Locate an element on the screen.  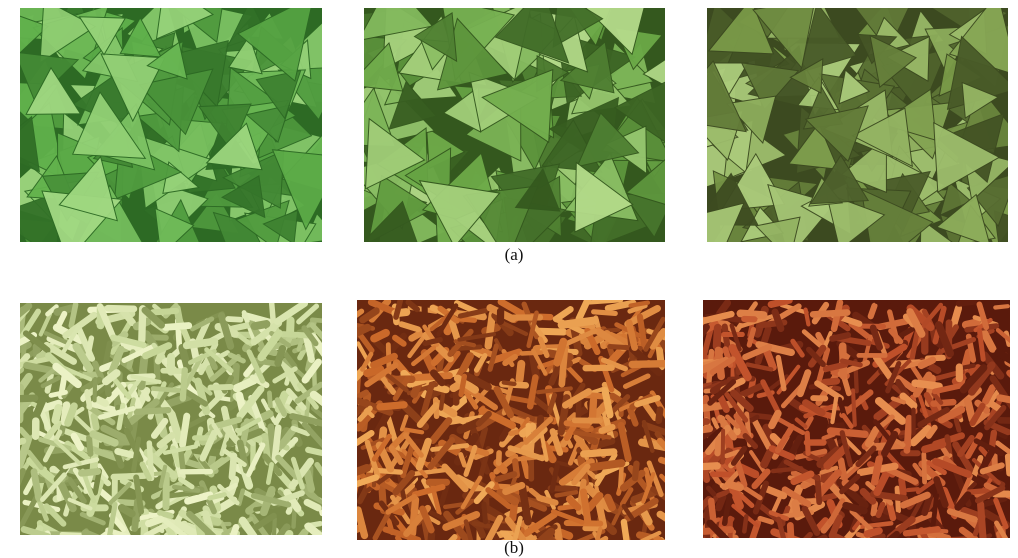
caption-b: (b) is located at coordinates (514, 548).